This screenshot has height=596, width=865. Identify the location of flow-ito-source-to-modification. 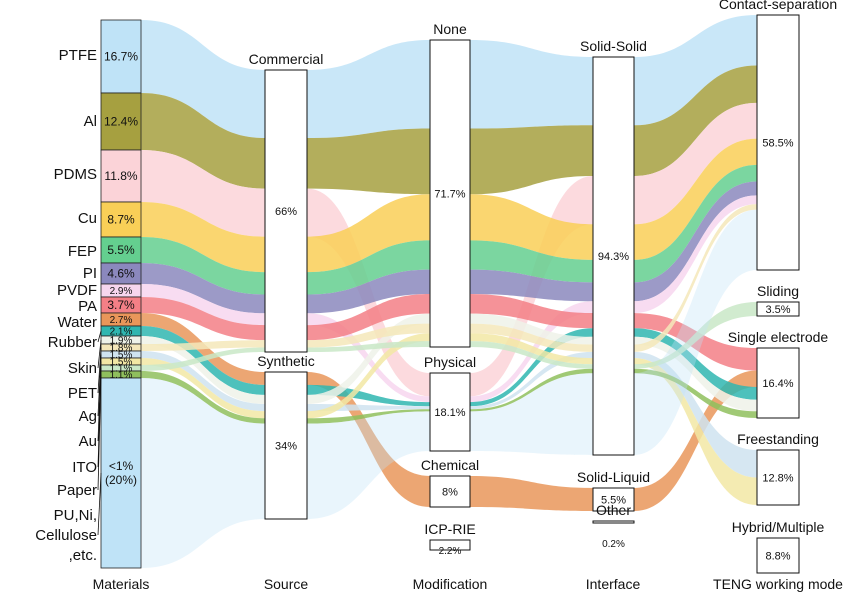
(368, 346).